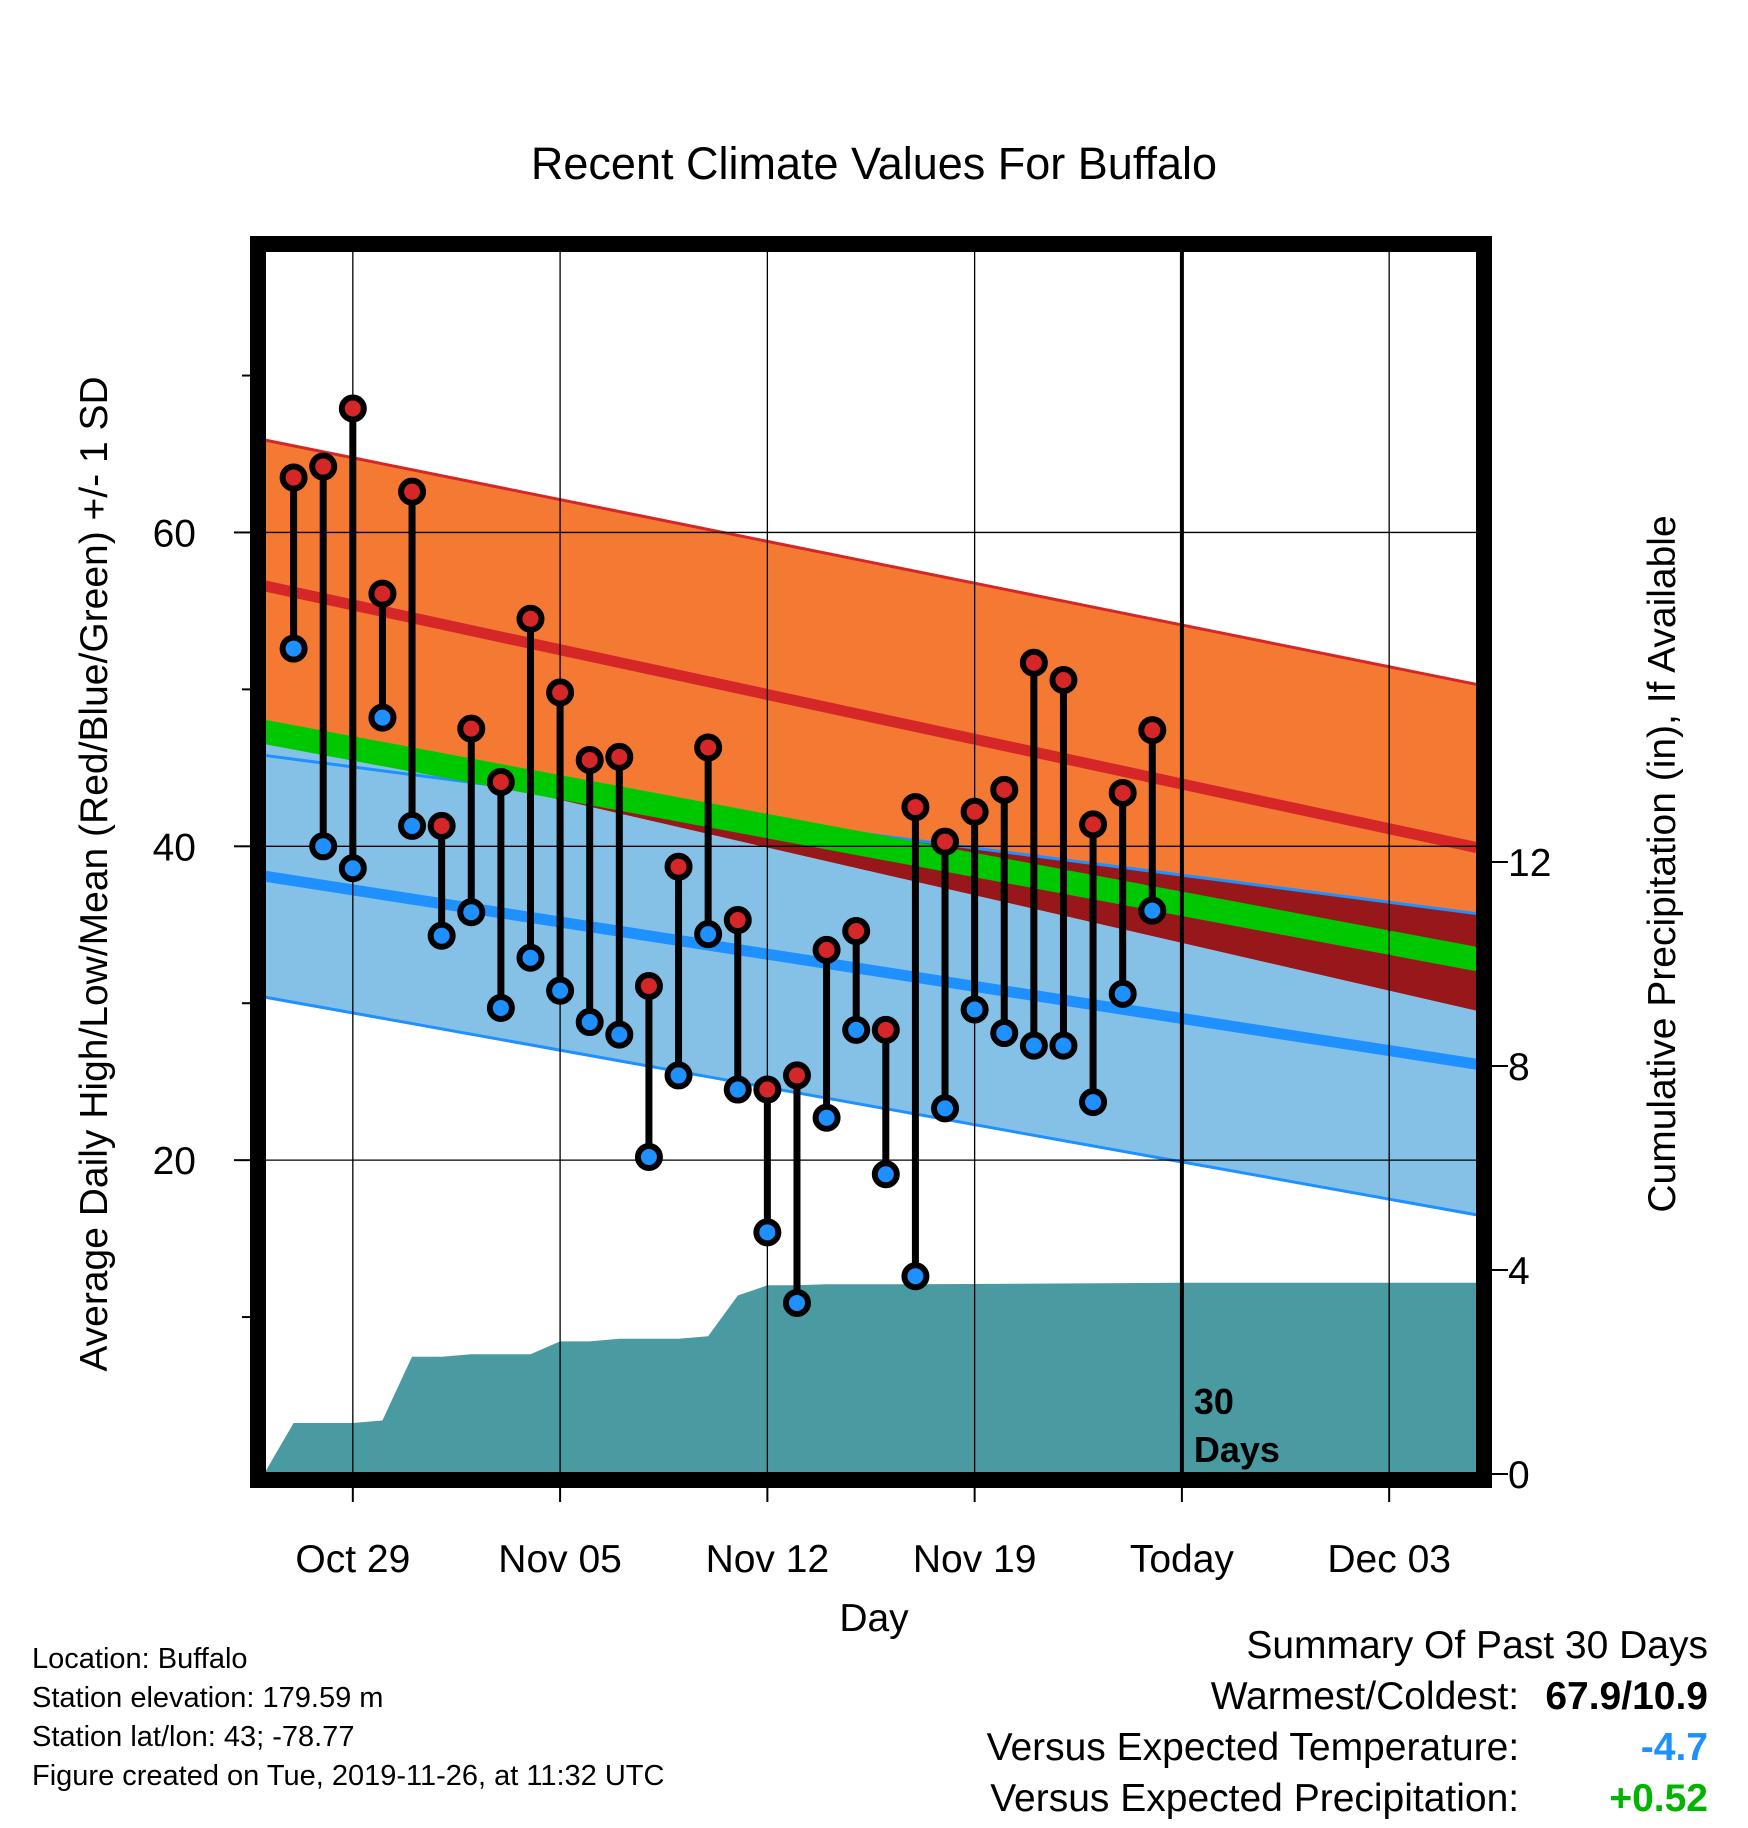  I want to click on y-tick-label-left: 20, so click(174, 1161).